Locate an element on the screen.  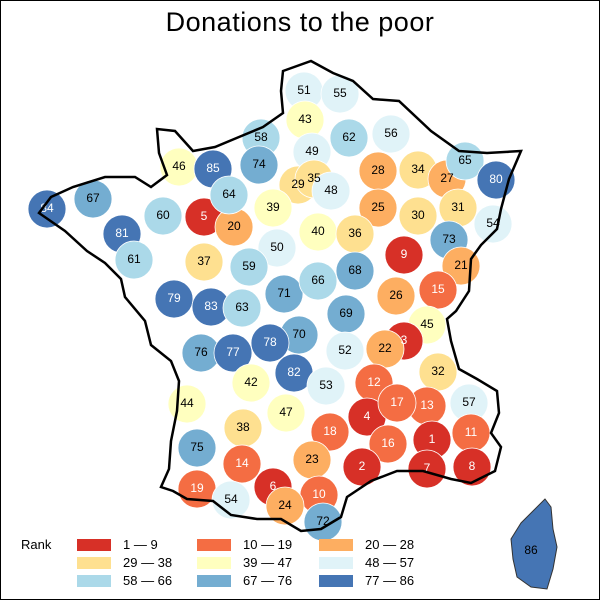
department-rank-label: 17 is located at coordinates (397, 402).